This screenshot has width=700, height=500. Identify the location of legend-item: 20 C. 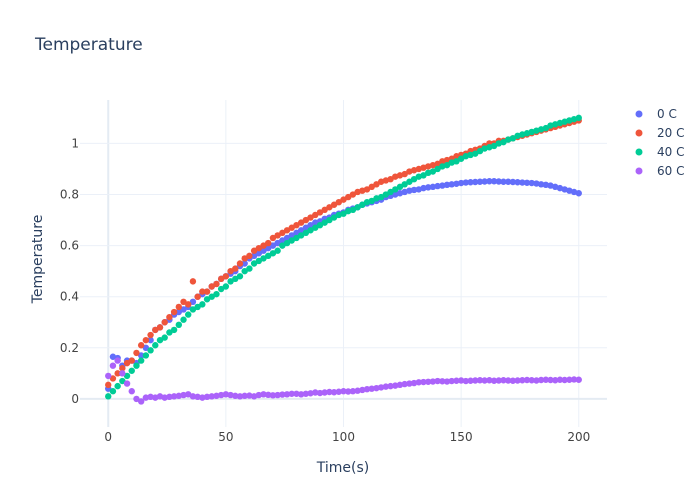
(660, 133).